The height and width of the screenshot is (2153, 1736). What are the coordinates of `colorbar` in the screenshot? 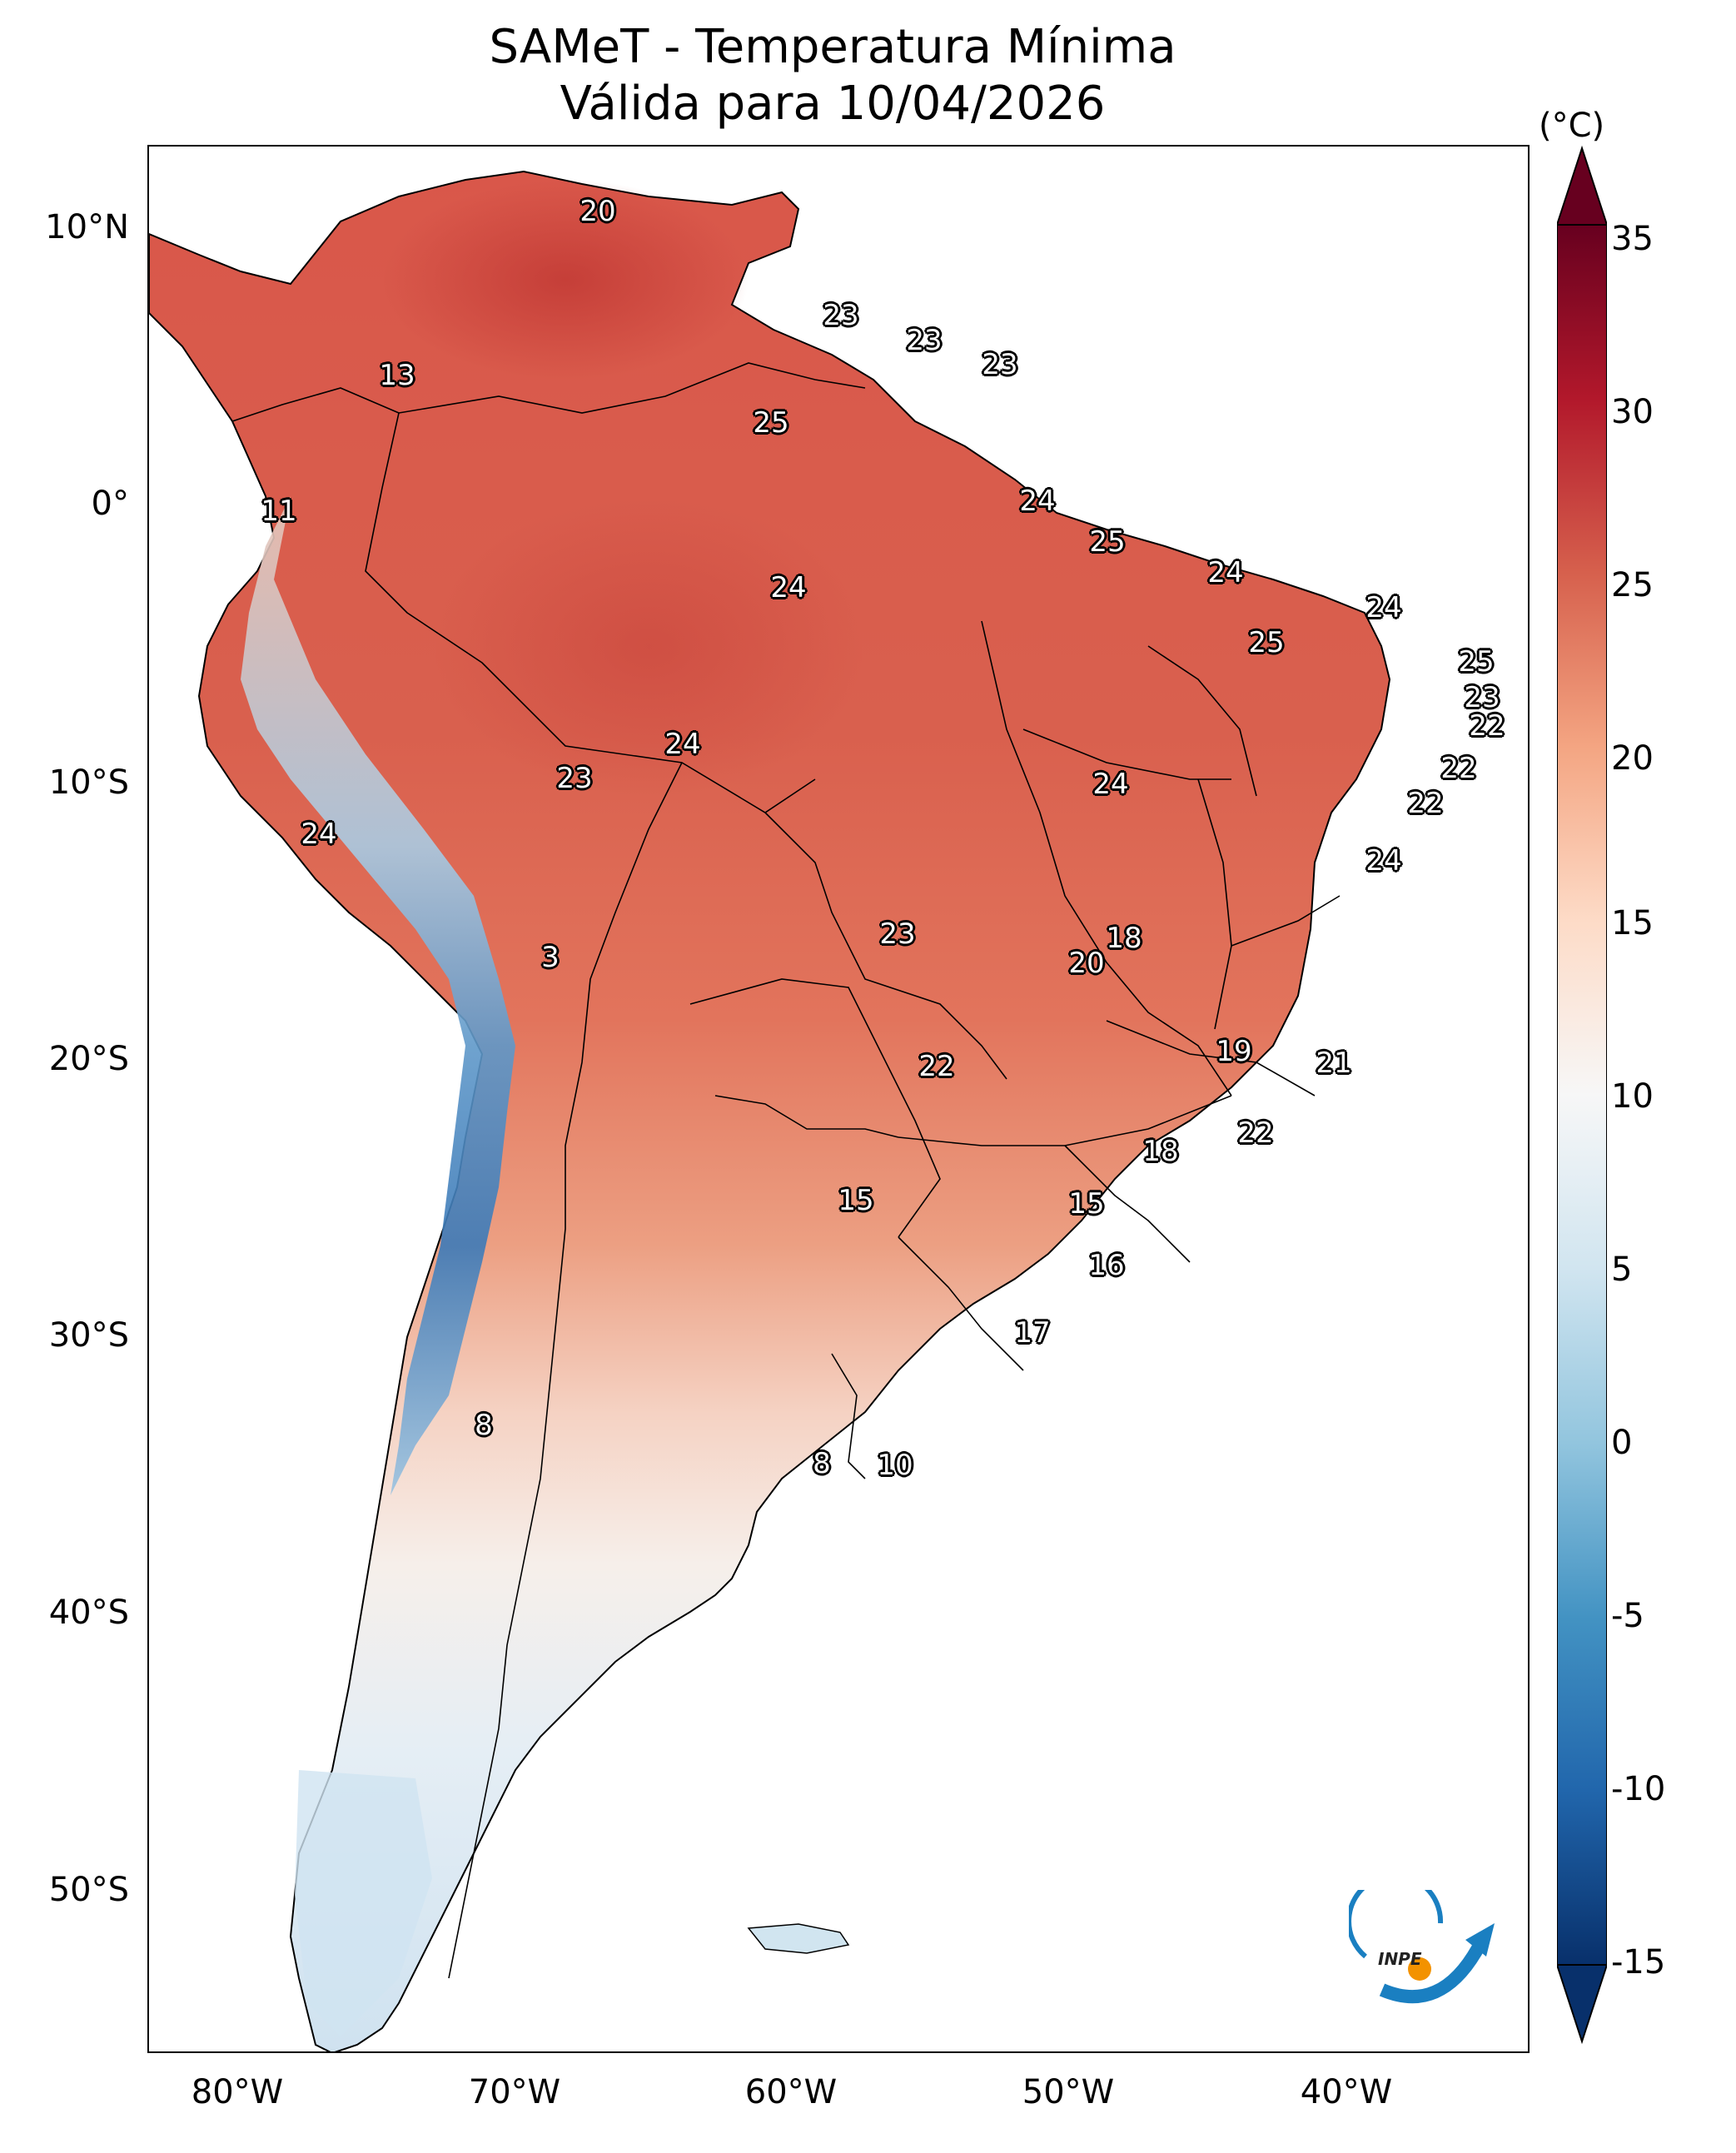 It's located at (1582, 1095).